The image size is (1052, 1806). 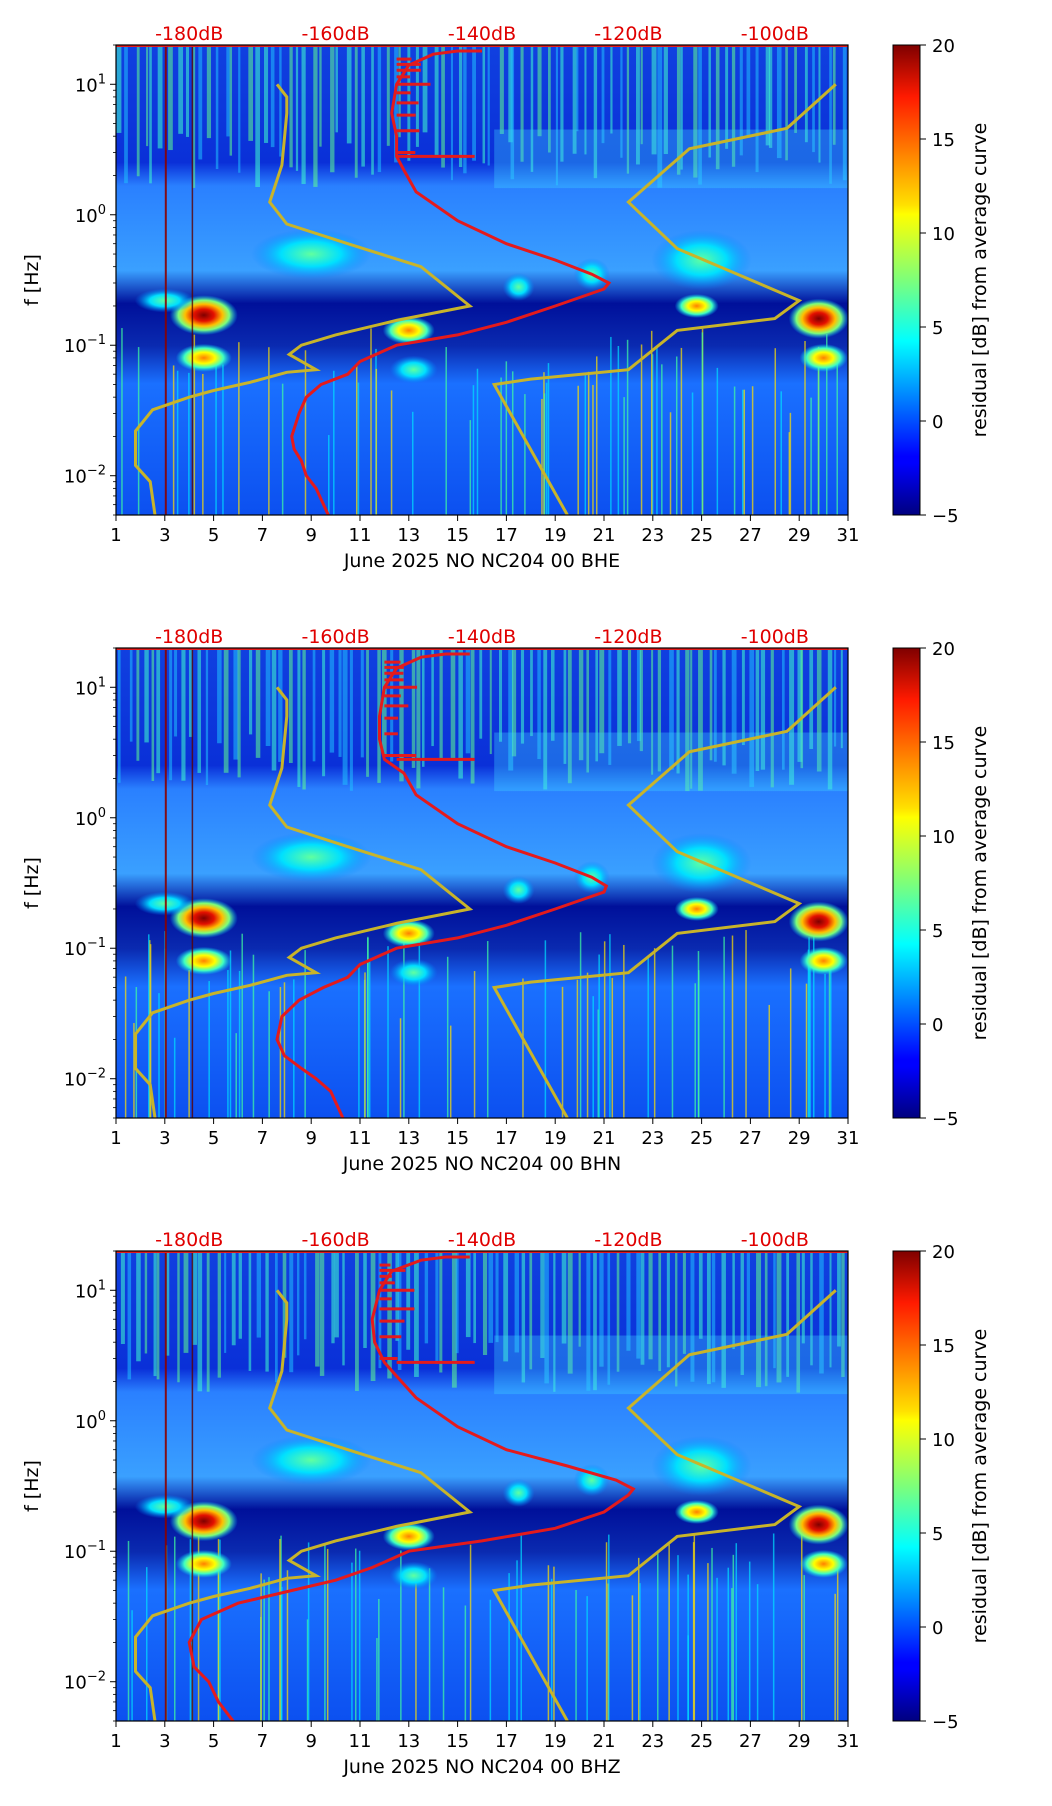 I want to click on y-tick-label: 10⁻¹, so click(x=85, y=345).